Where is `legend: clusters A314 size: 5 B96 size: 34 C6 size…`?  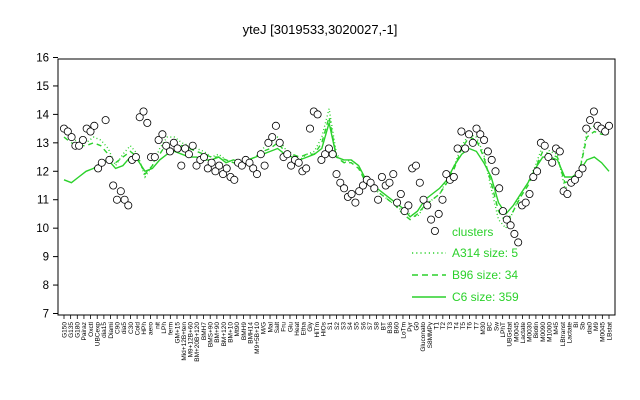 legend: clusters A314 size: 5 B96 size: 34 C6 size… is located at coordinates (465, 264).